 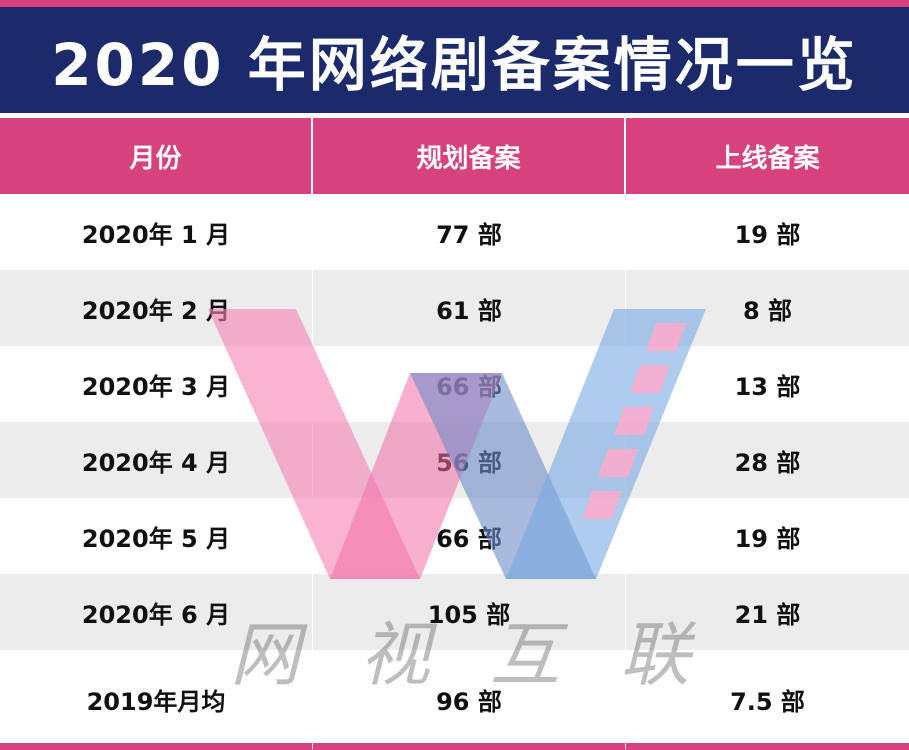 I want to click on page-title: 2020 年网络剧备案情况一览, so click(x=454, y=65).